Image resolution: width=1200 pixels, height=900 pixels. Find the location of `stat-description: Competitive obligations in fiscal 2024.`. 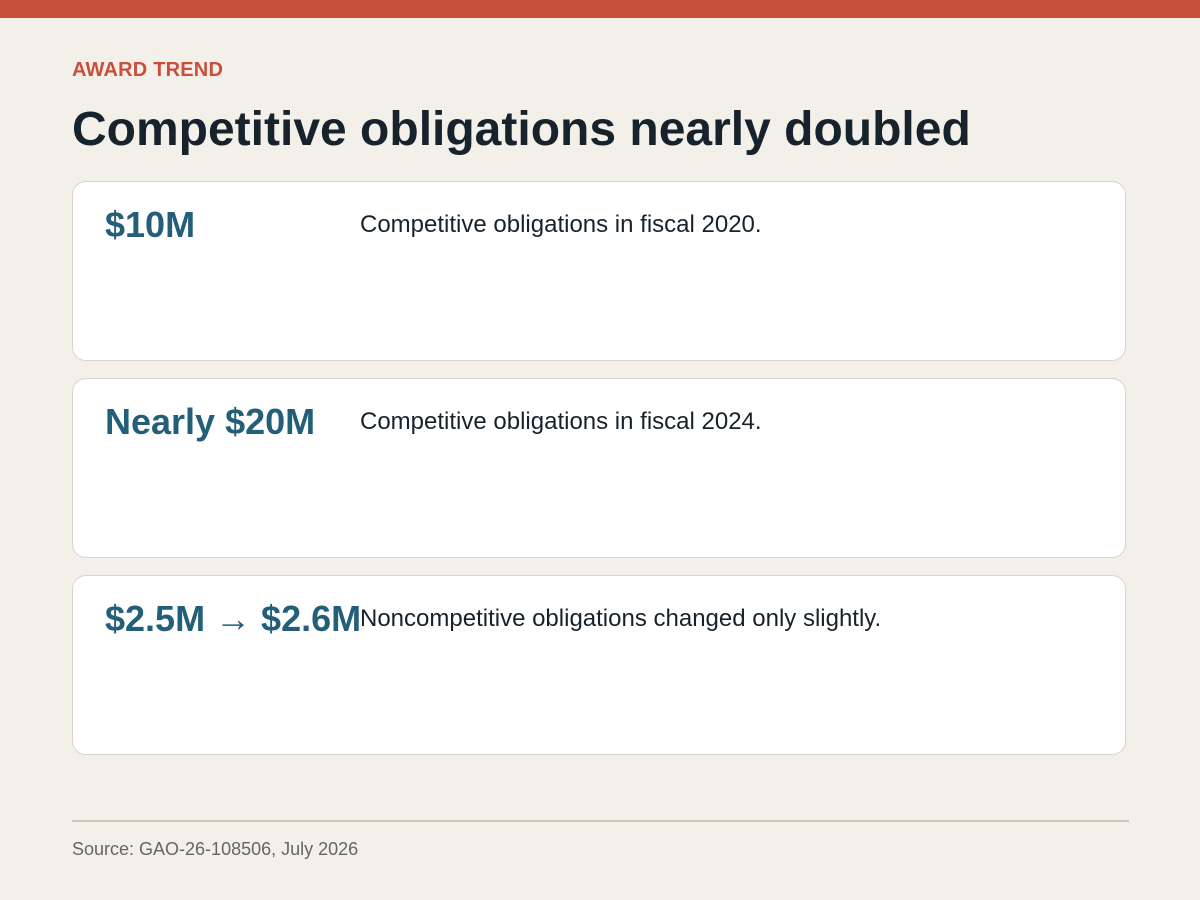

stat-description: Competitive obligations in fiscal 2024. is located at coordinates (561, 421).